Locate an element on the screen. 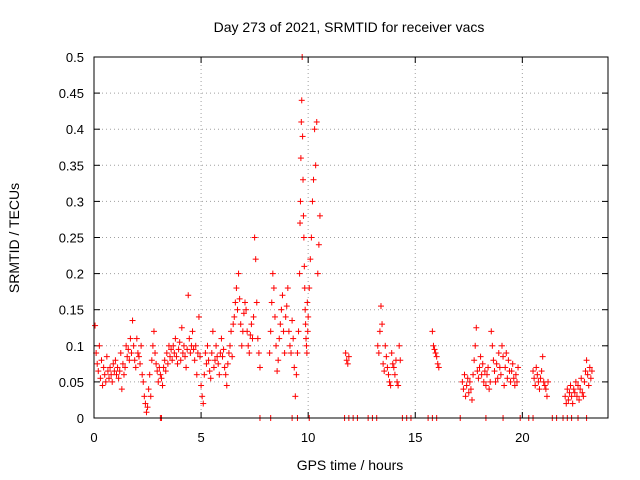 The width and height of the screenshot is (640, 480). y-tick-label: 0.1 is located at coordinates (75, 346).